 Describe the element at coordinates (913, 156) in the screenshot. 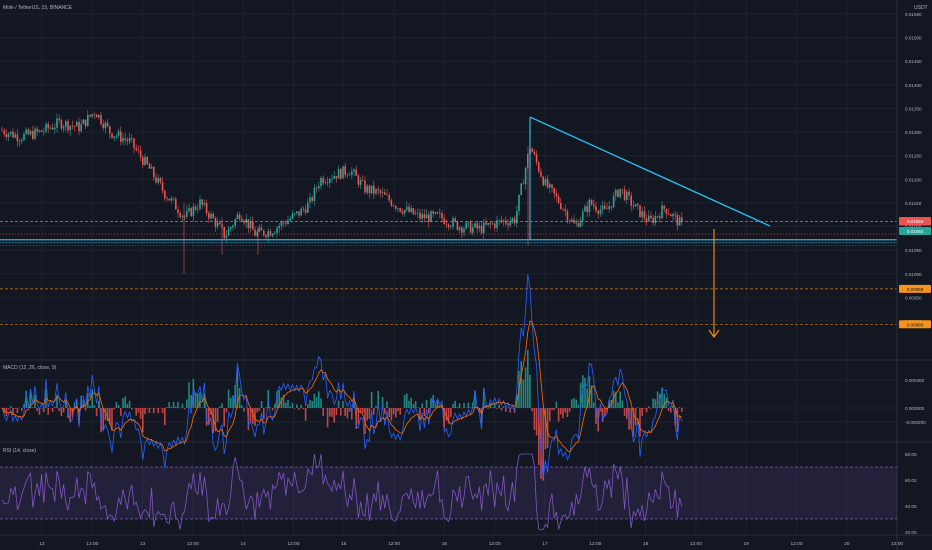

I see `price-tick-label: 0.01250` at that location.